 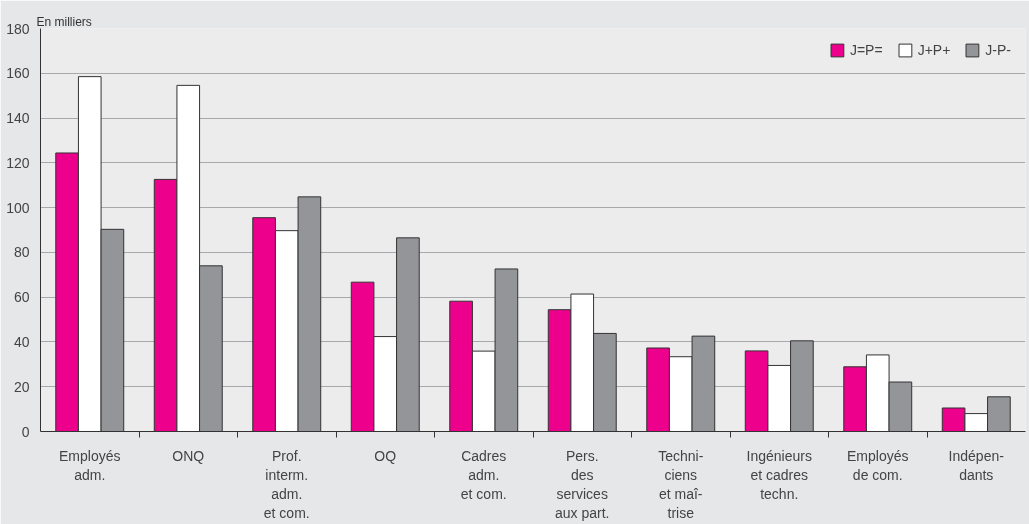 I want to click on y-tick-label: 120, so click(x=18, y=162).